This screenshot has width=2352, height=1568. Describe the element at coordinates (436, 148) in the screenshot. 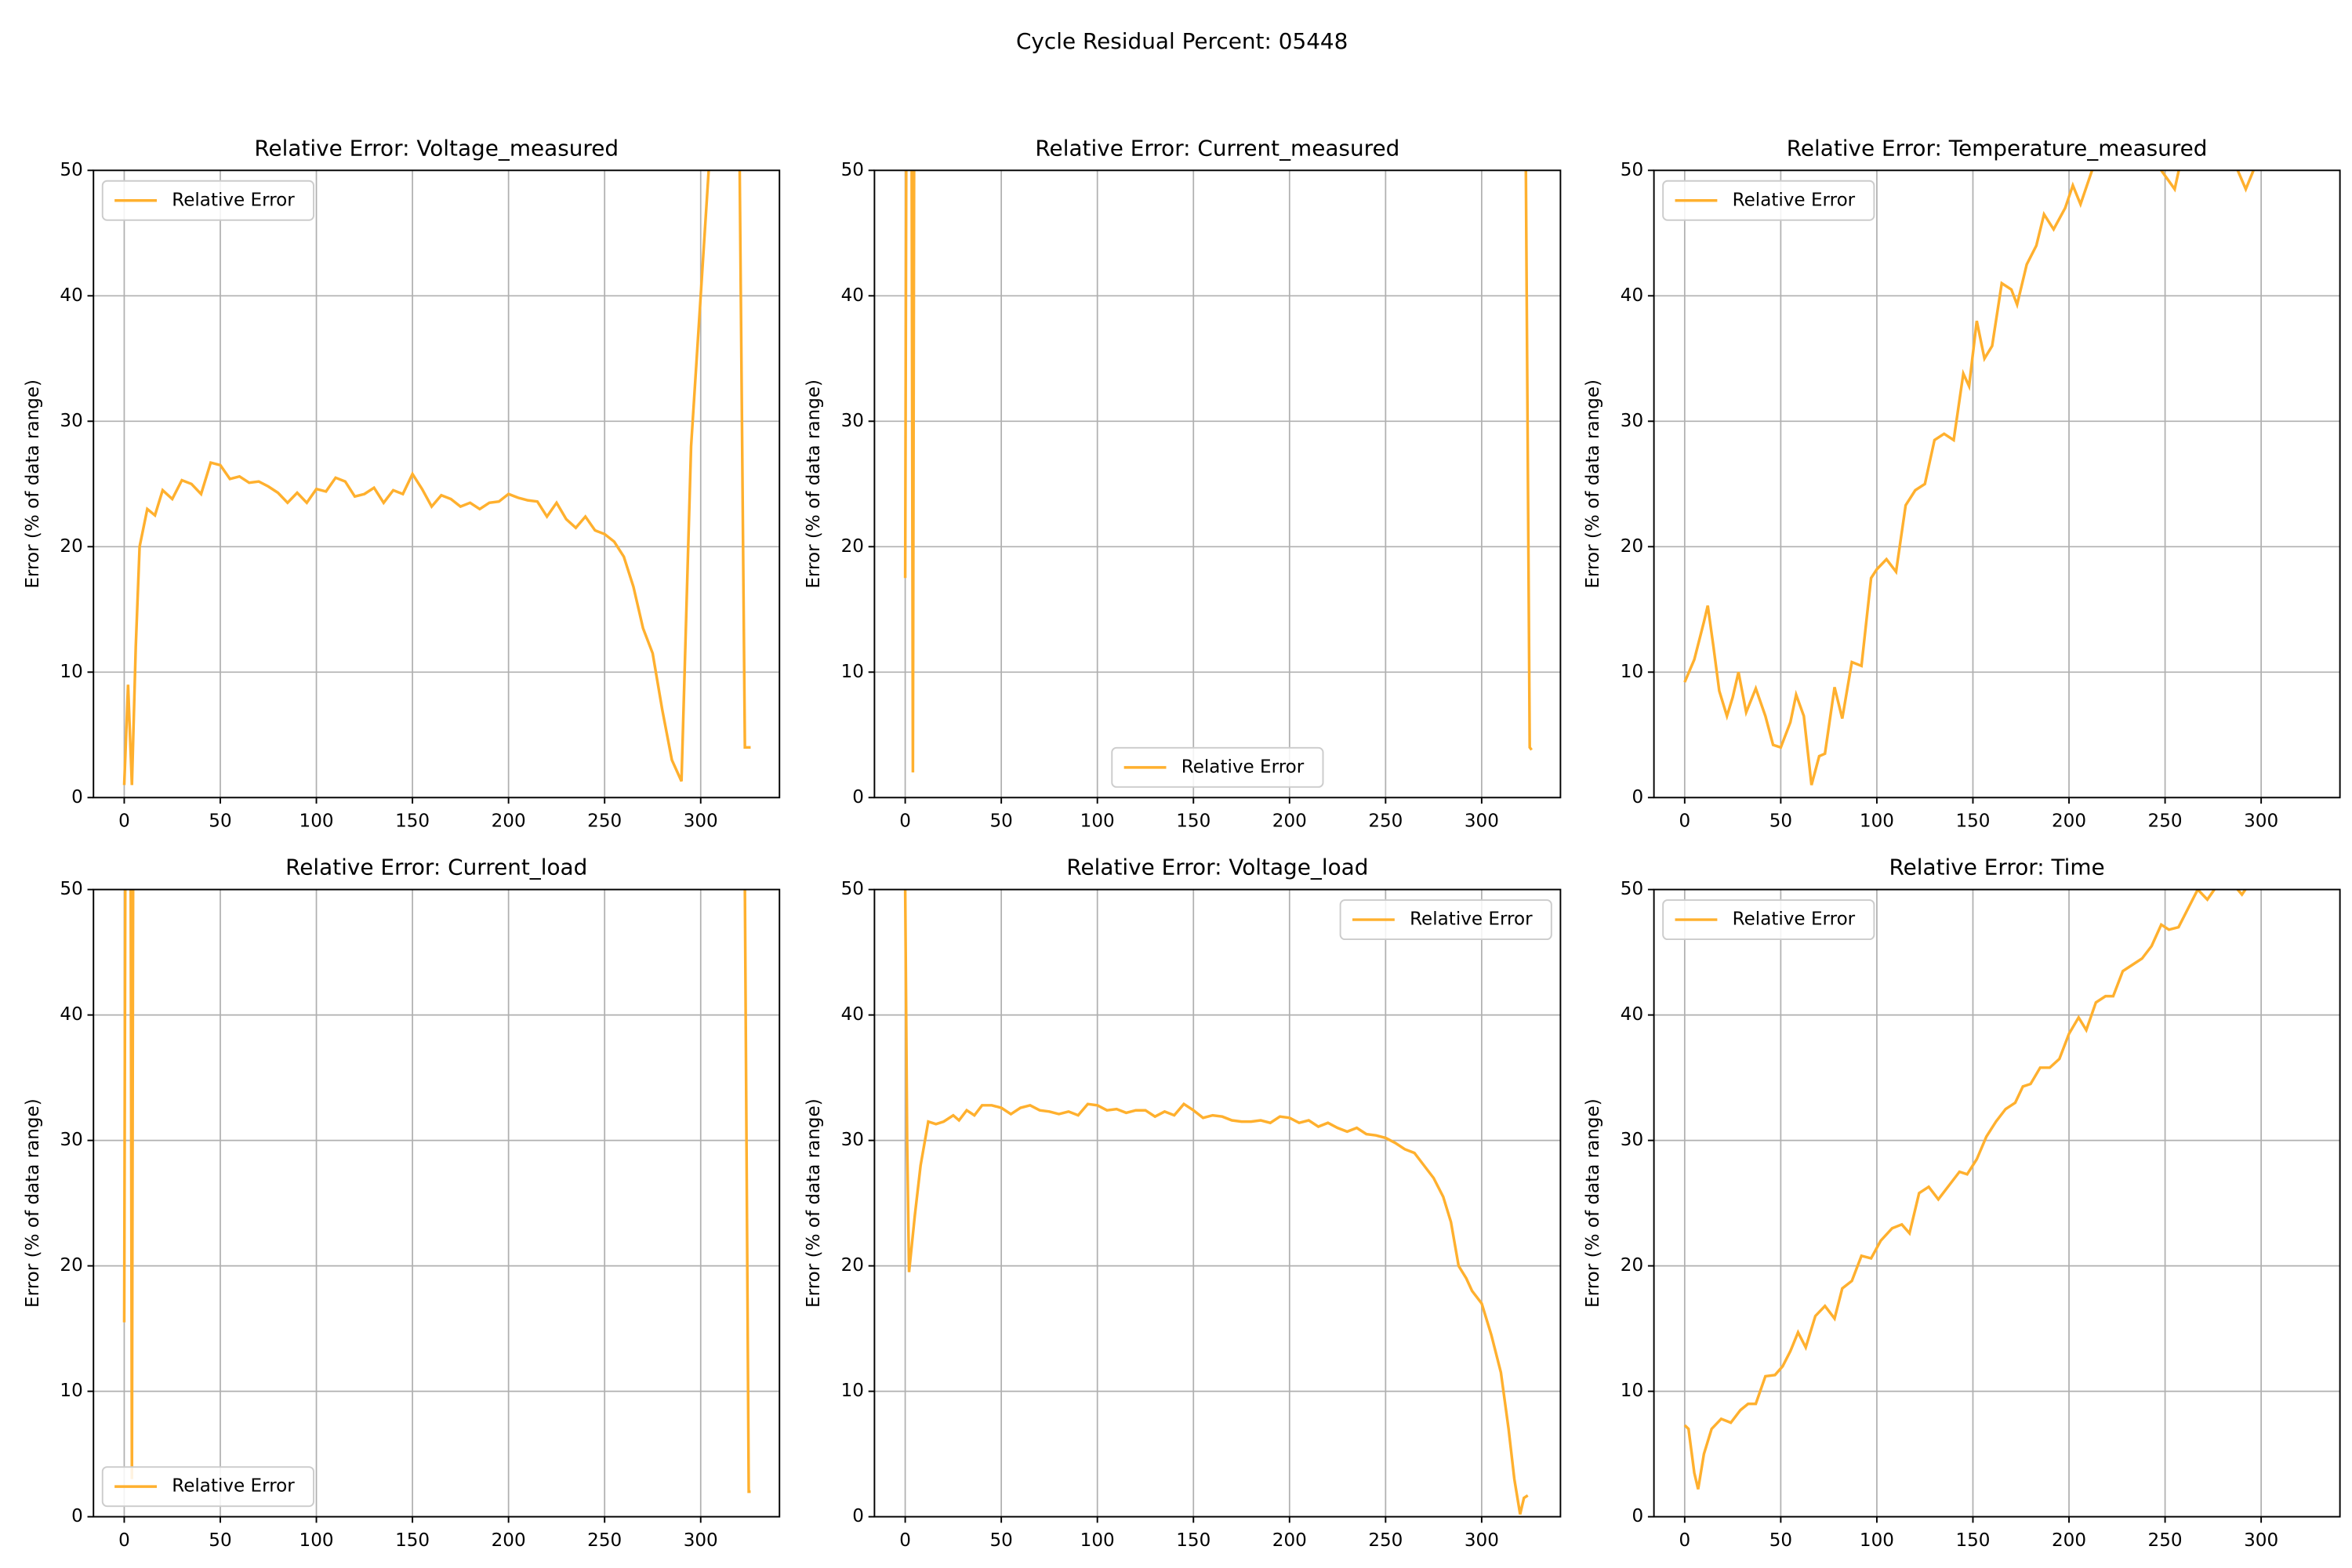

I see `subplot-title: Relative Error: Voltage_measured` at that location.